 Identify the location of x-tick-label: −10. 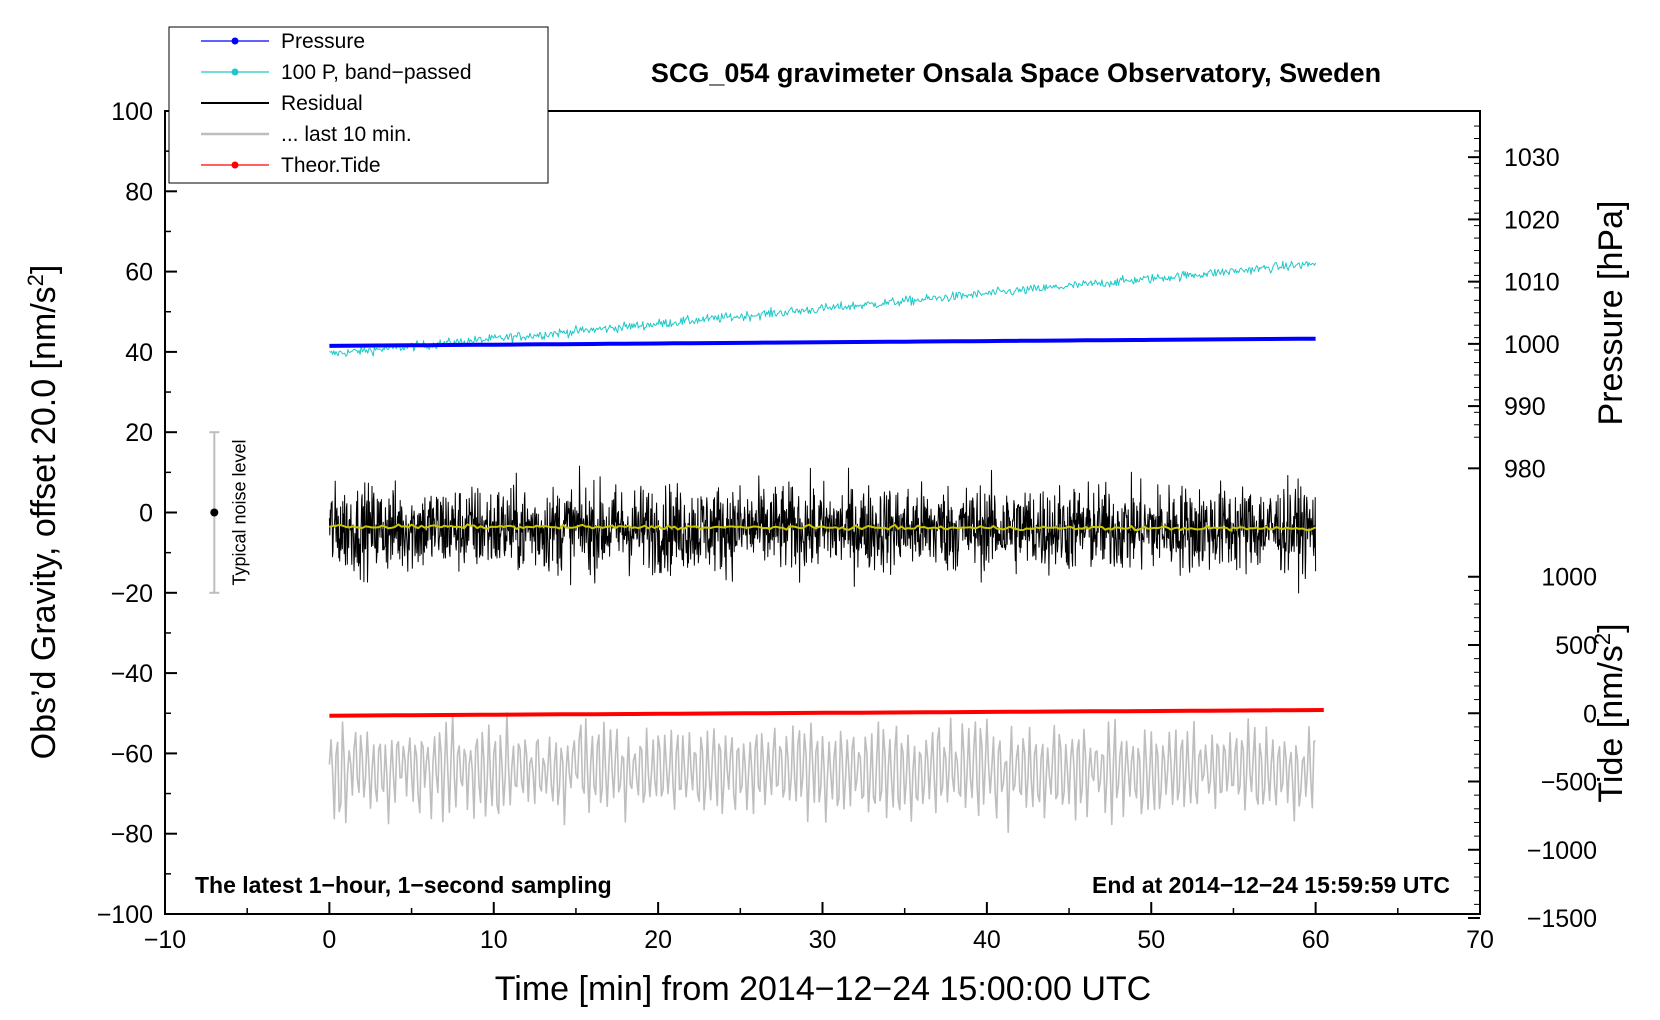
(165, 940).